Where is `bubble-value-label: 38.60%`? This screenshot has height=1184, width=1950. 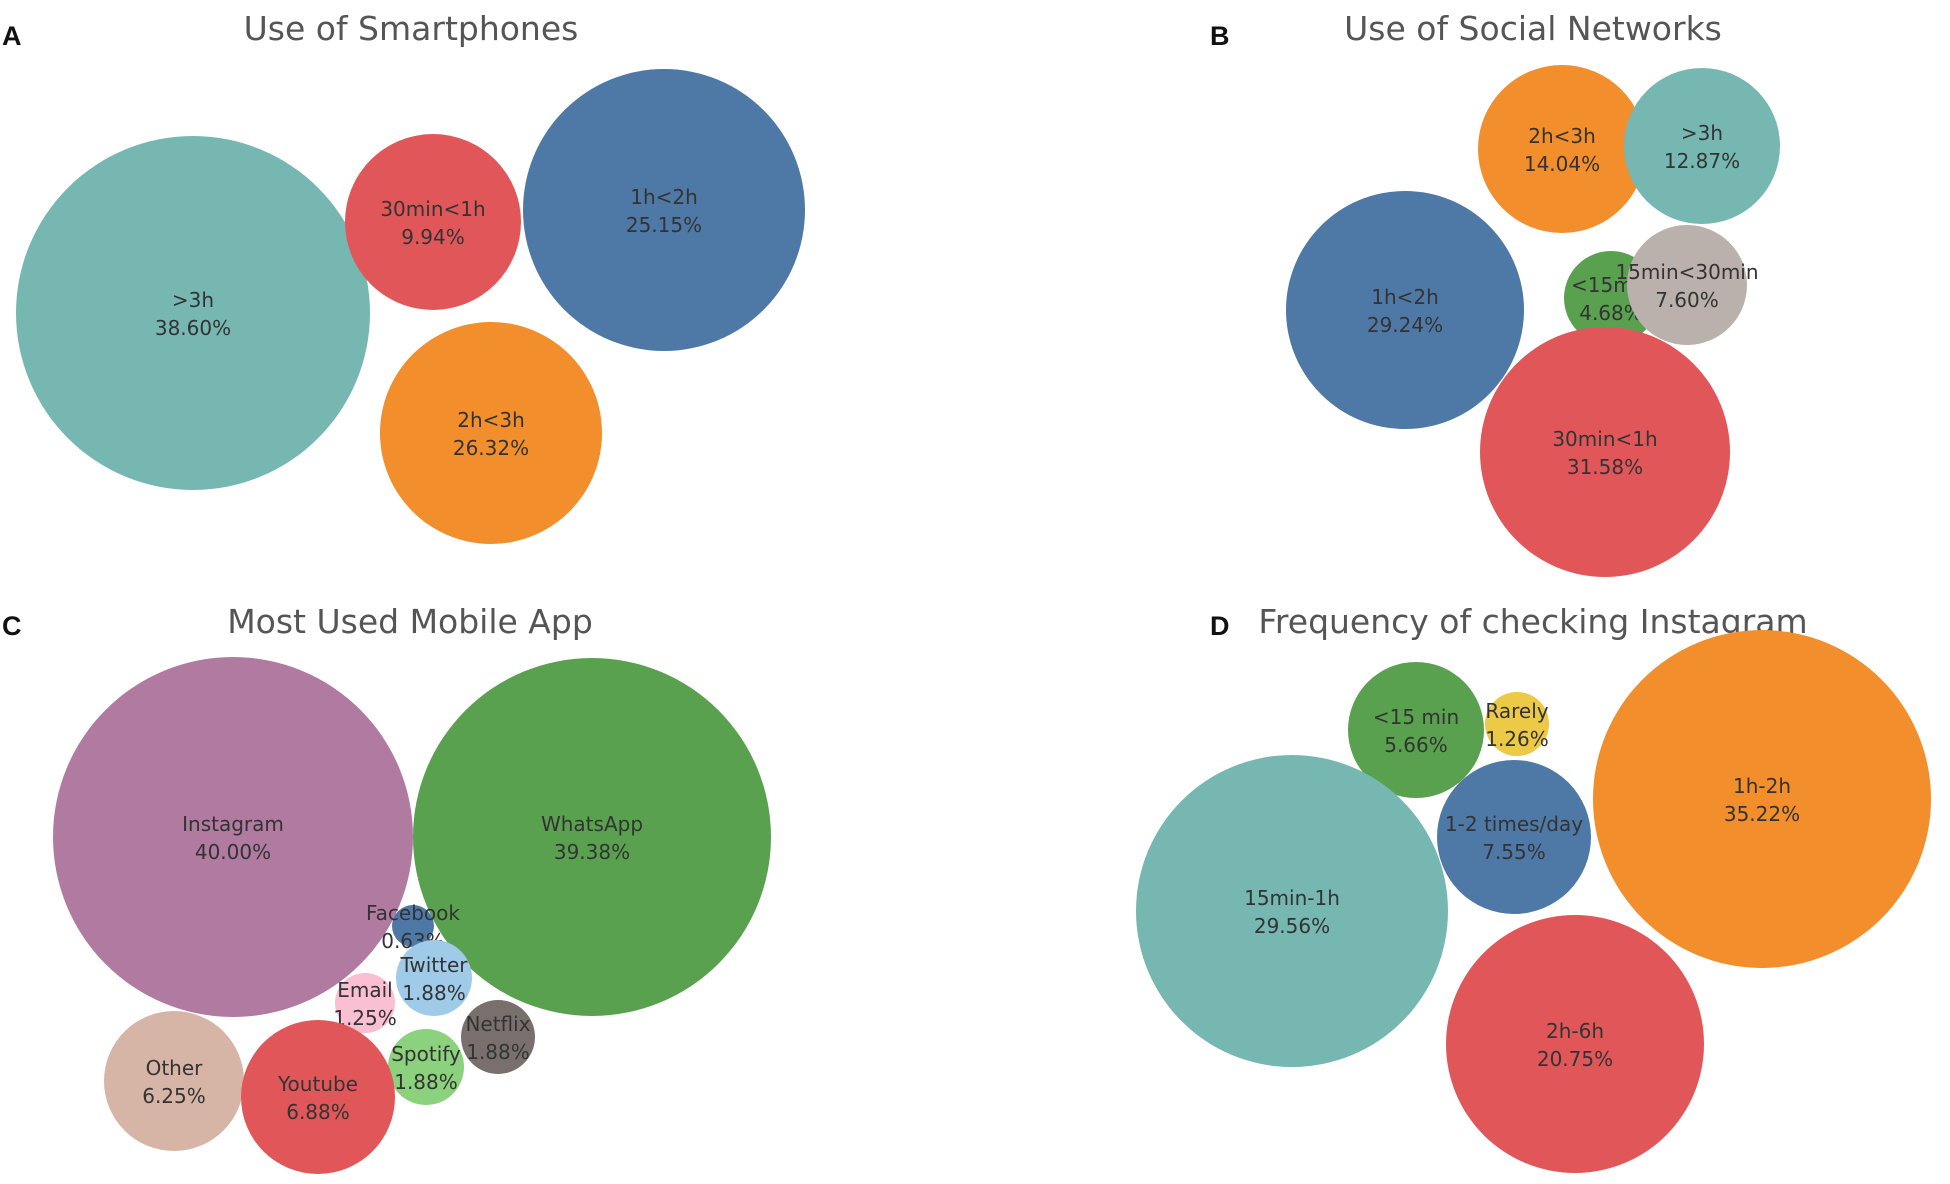
bubble-value-label: 38.60% is located at coordinates (193, 328).